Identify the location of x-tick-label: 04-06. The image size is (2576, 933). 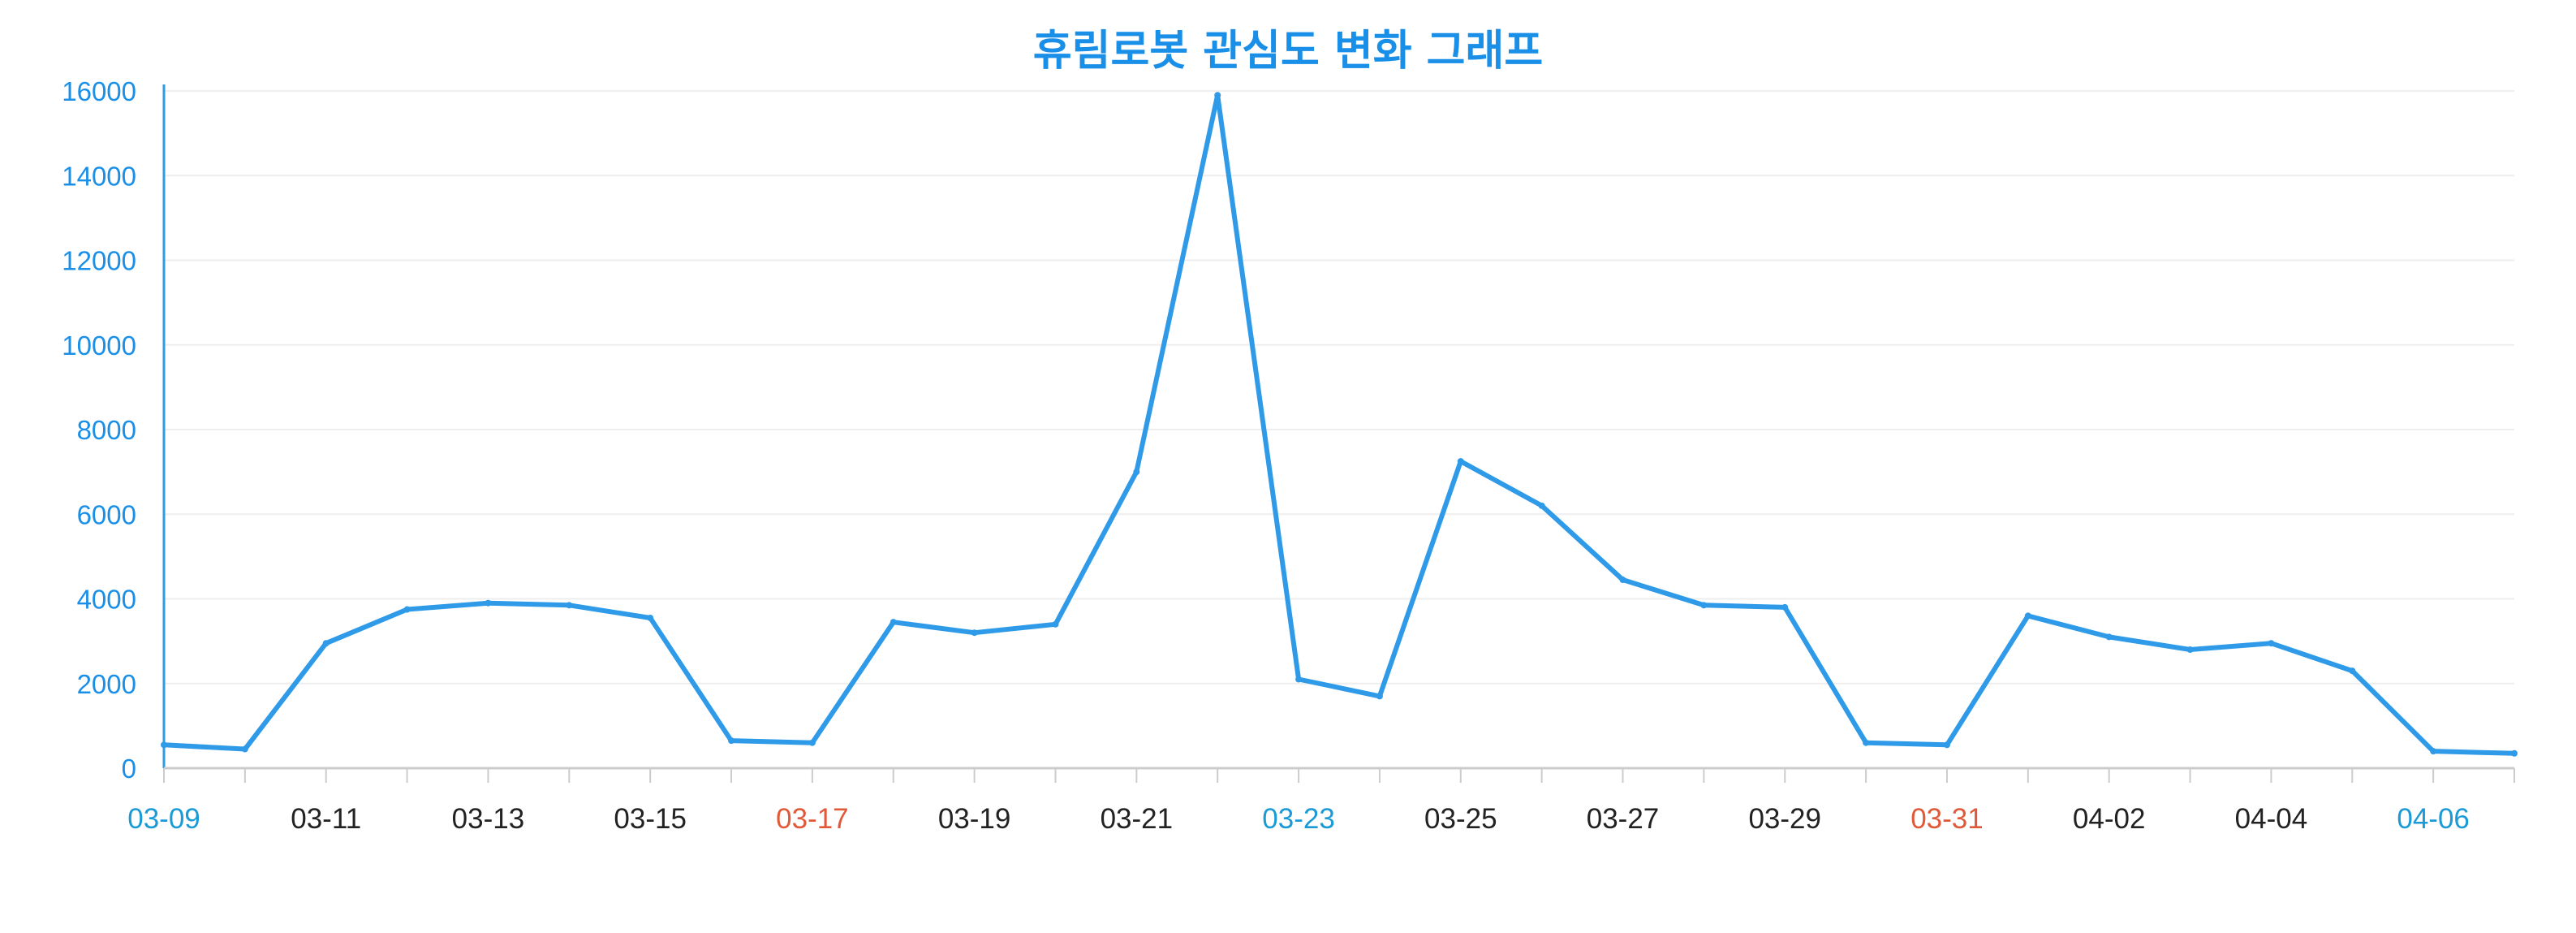
(2434, 819).